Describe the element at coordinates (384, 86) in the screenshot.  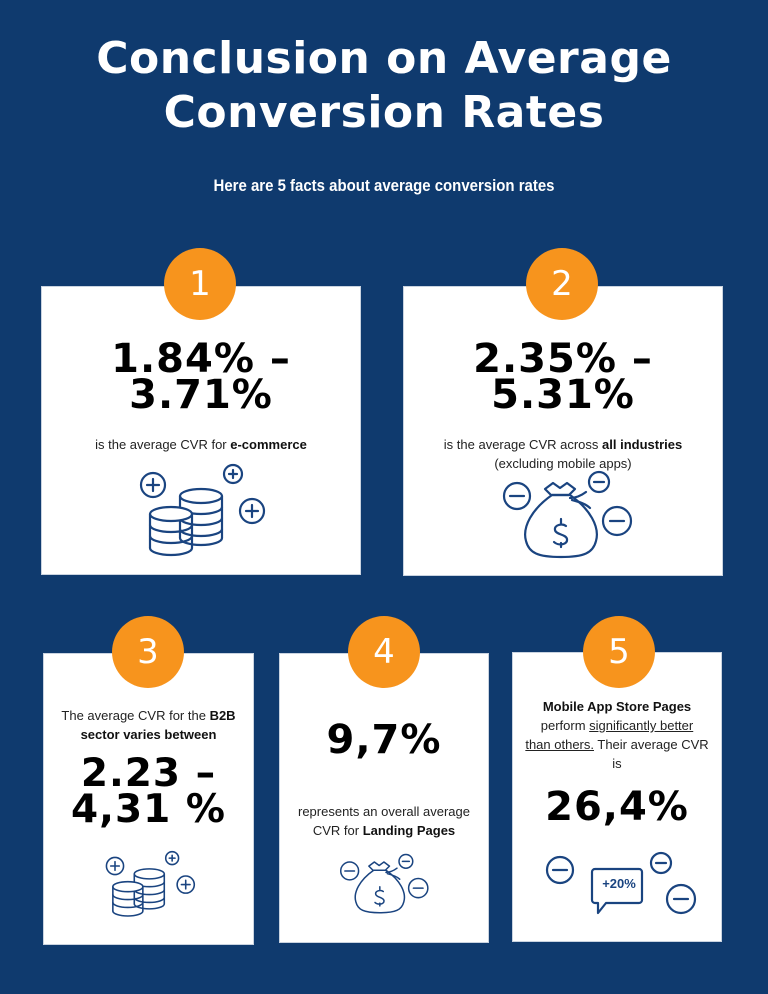
I see `page-title: Conclusion on Average Conversion Rates` at that location.